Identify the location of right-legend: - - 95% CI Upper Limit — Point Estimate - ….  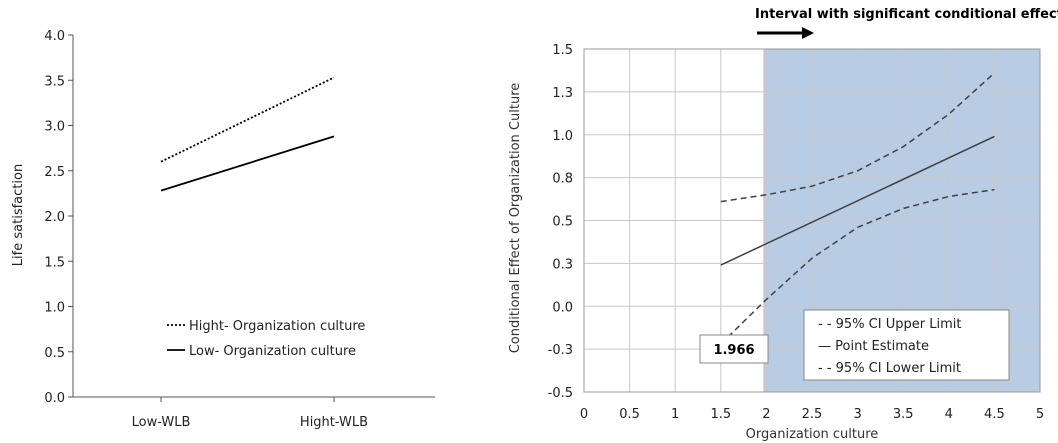
(906, 345).